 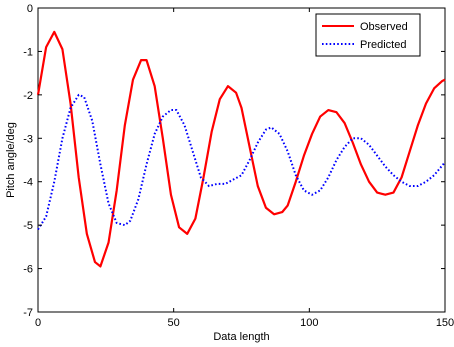 What do you see at coordinates (28, 183) in the screenshot?
I see `y-tick-label: -4` at bounding box center [28, 183].